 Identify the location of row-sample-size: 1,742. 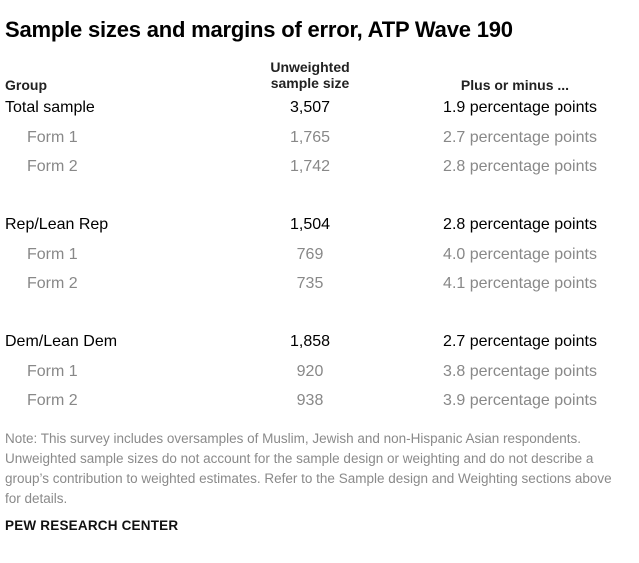
(310, 166).